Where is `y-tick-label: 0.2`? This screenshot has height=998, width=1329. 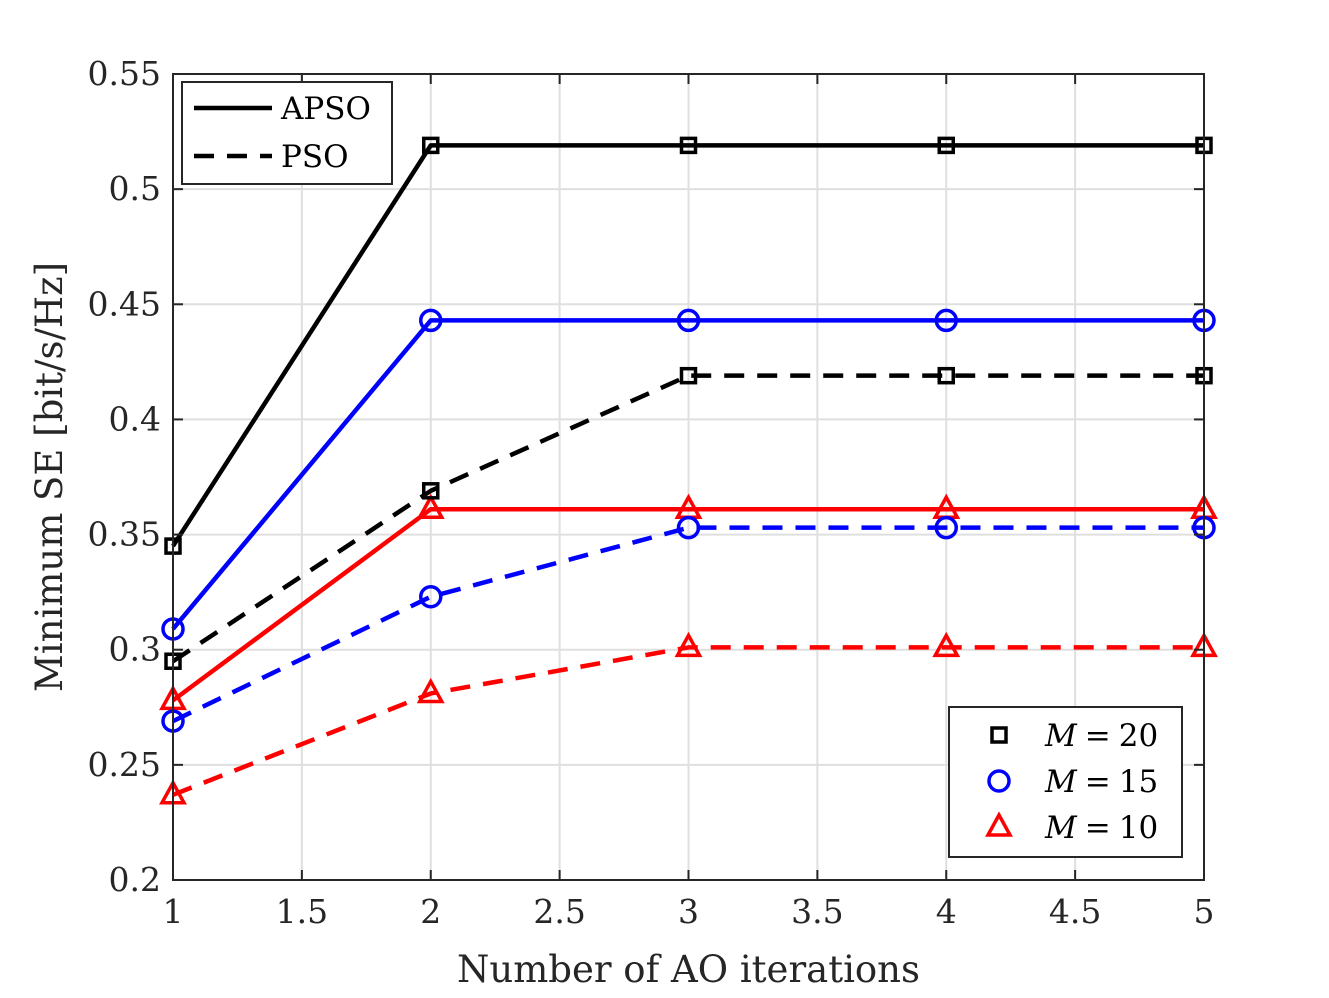
y-tick-label: 0.2 is located at coordinates (135, 879).